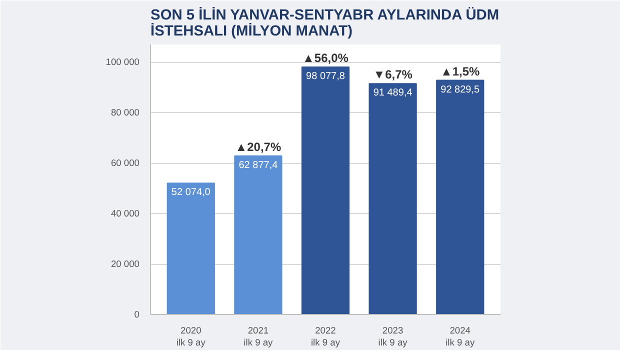 This screenshot has width=620, height=350. What do you see at coordinates (460, 90) in the screenshot?
I see `data-label: 92 829,5` at bounding box center [460, 90].